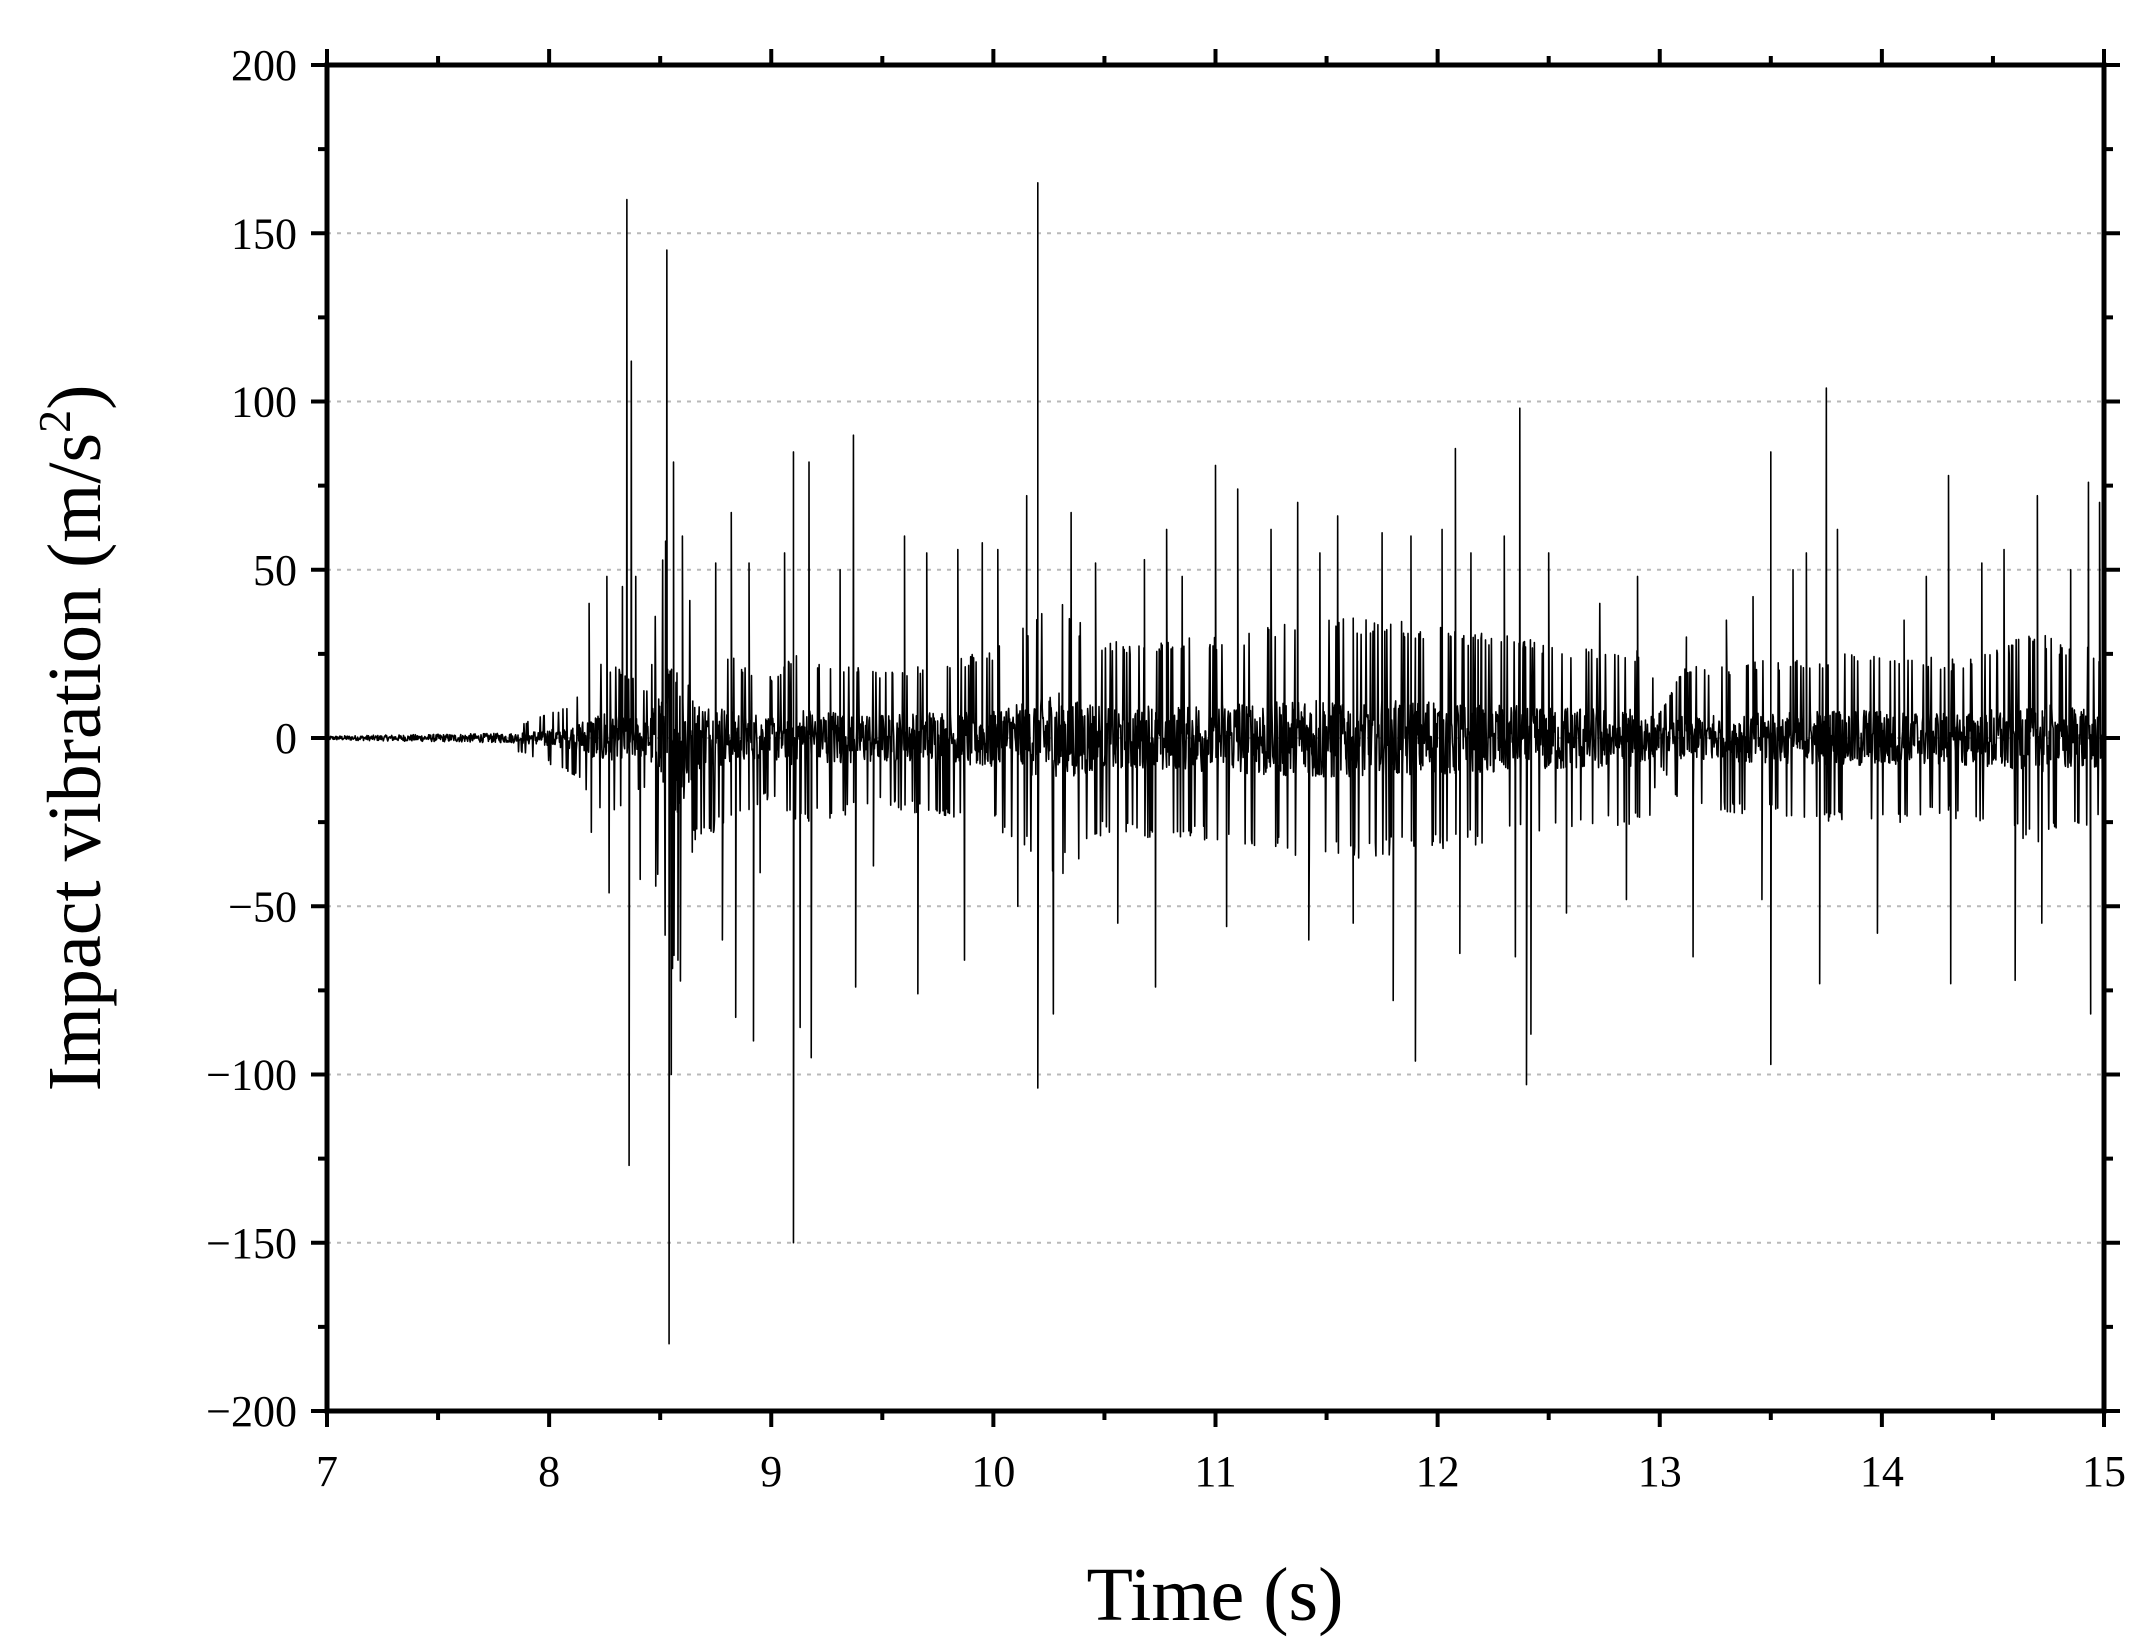 This screenshot has width=2154, height=1644. I want to click on x-tick-label: 13, so click(1660, 1471).